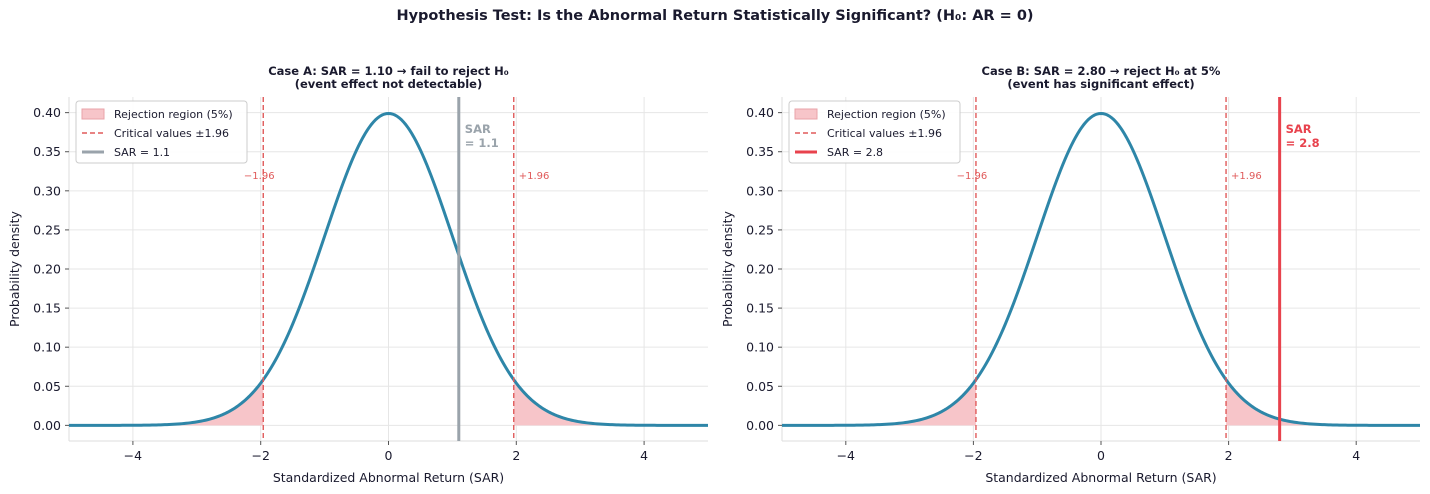  Describe the element at coordinates (388, 71) in the screenshot. I see `chart-title: Case A: SAR = 1.10 → fail to reject H₀` at that location.